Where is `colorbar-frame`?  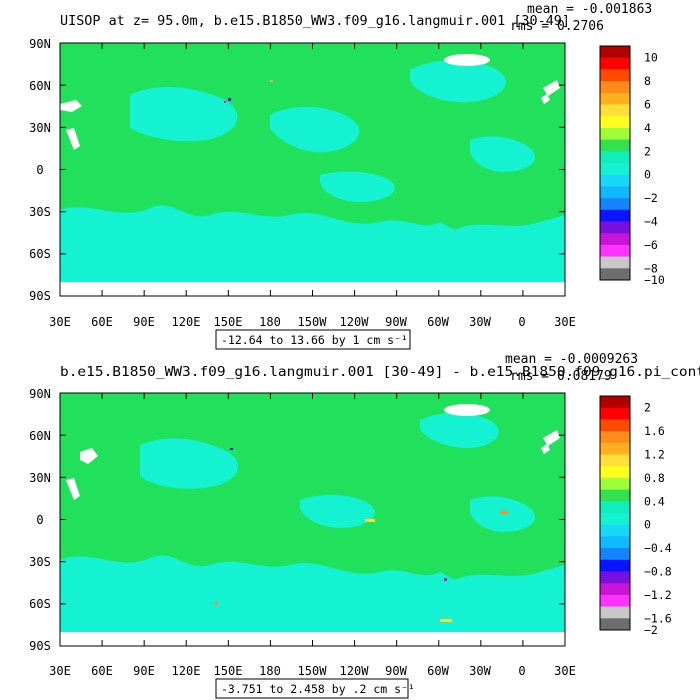
colorbar-frame is located at coordinates (615, 513).